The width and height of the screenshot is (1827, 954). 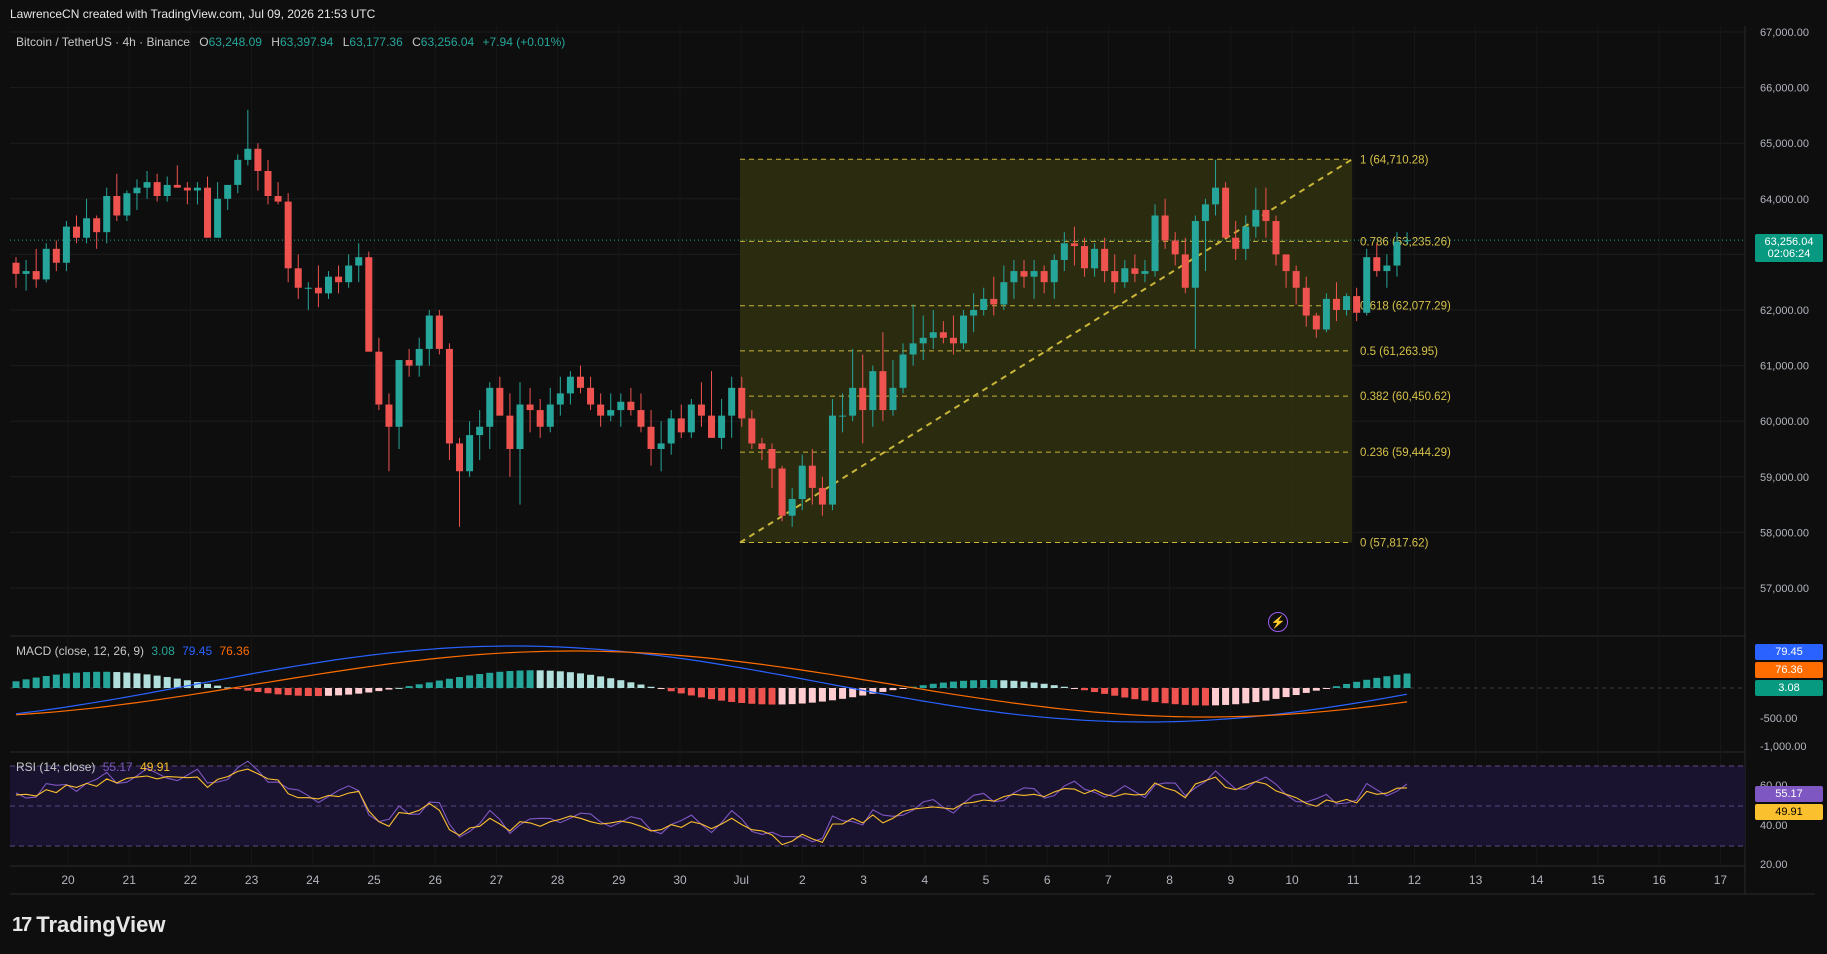 I want to click on x-tick-label: 30, so click(x=680, y=880).